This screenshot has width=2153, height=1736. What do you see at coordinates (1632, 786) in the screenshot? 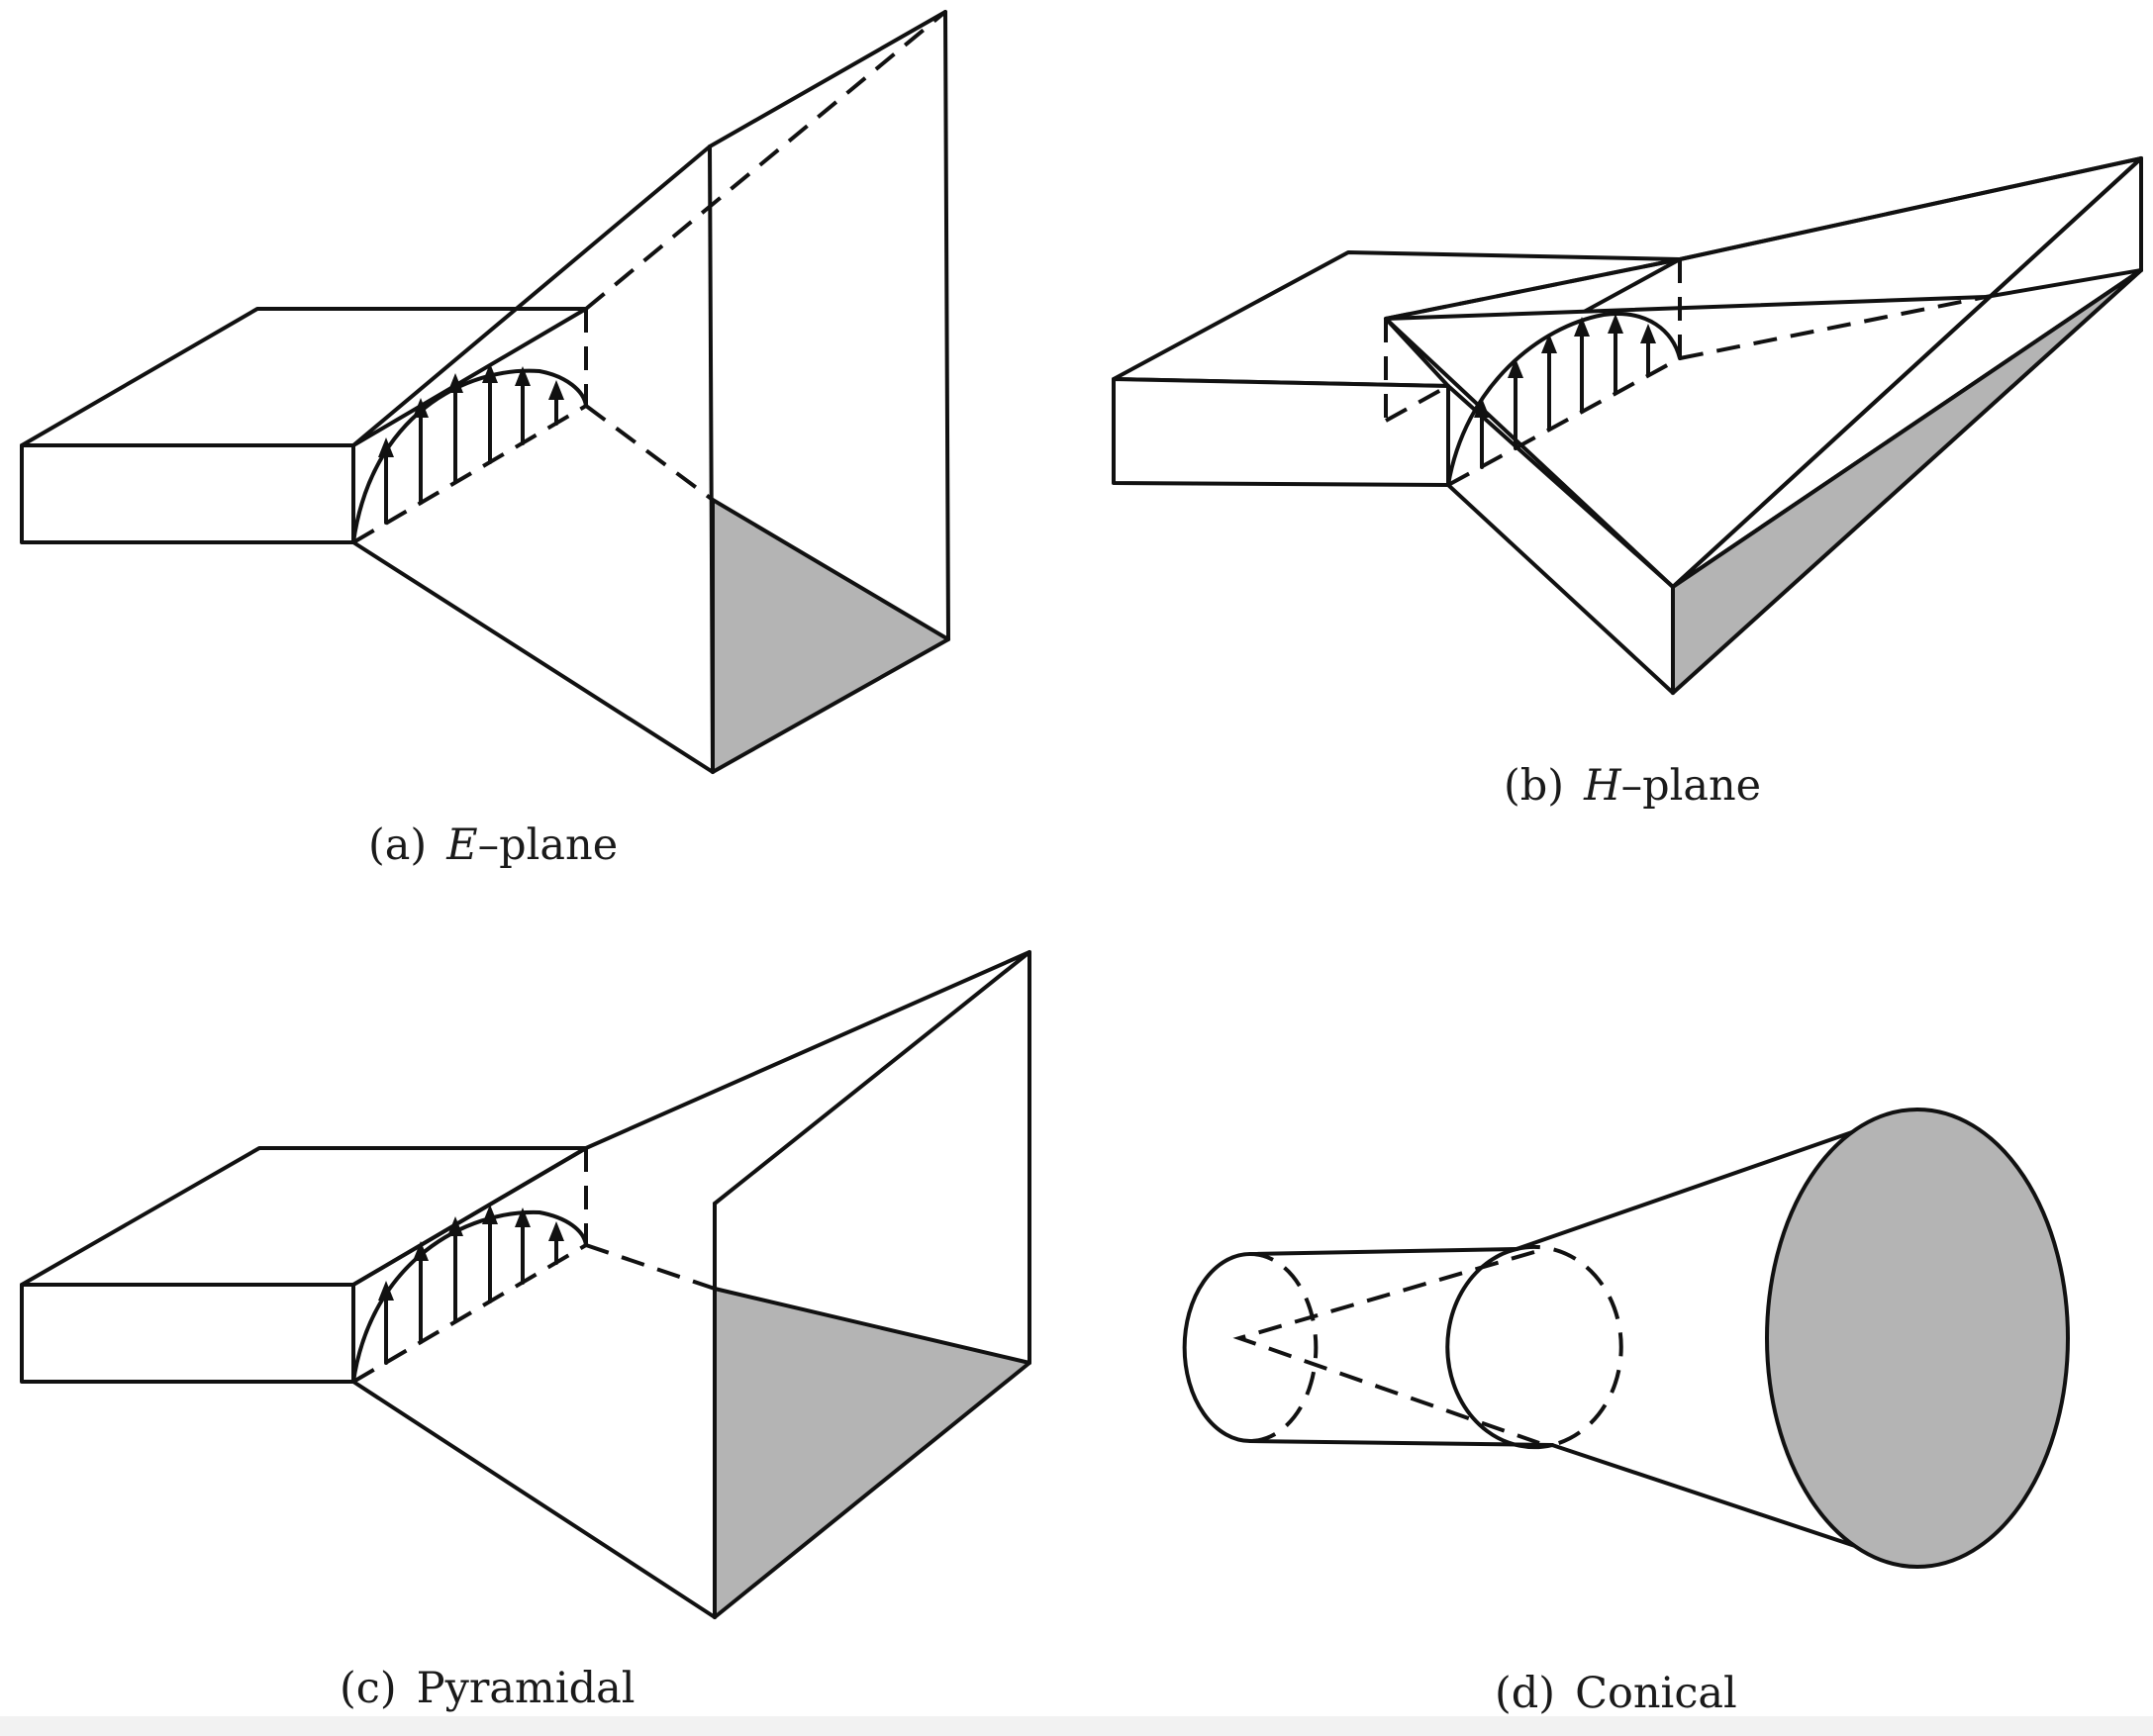
I see `caption-h-plane: (b) H–plane` at bounding box center [1632, 786].